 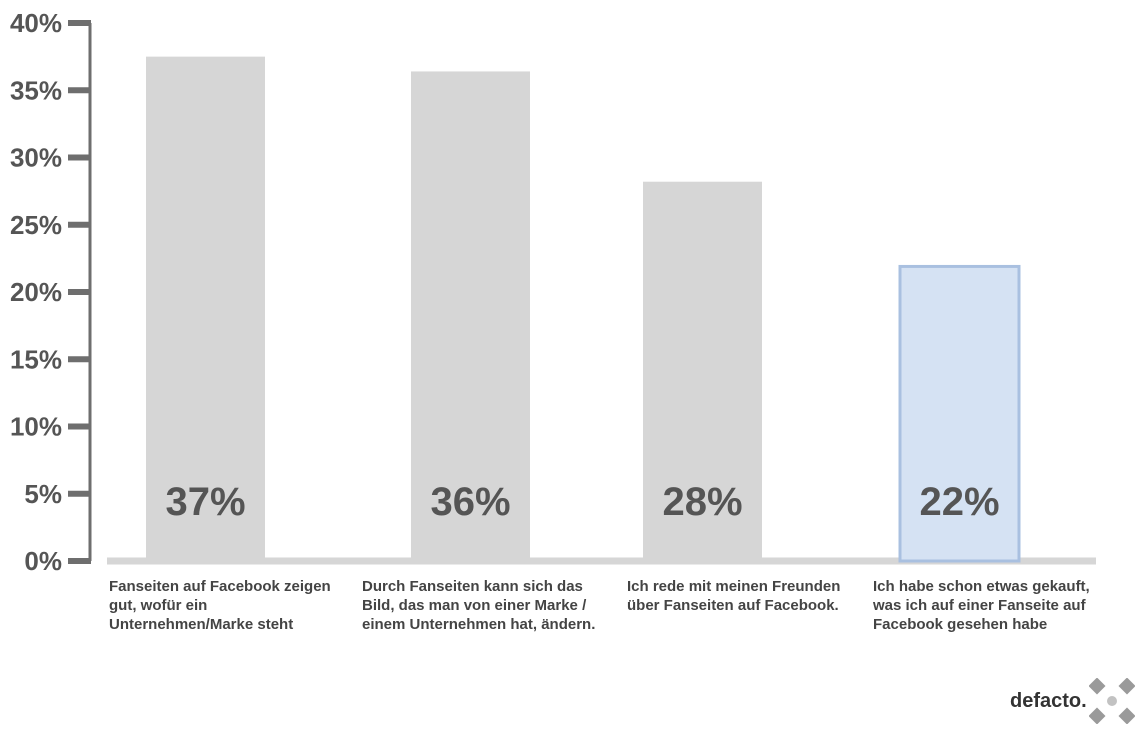 I want to click on data-label-2: 36%, so click(x=470, y=502).